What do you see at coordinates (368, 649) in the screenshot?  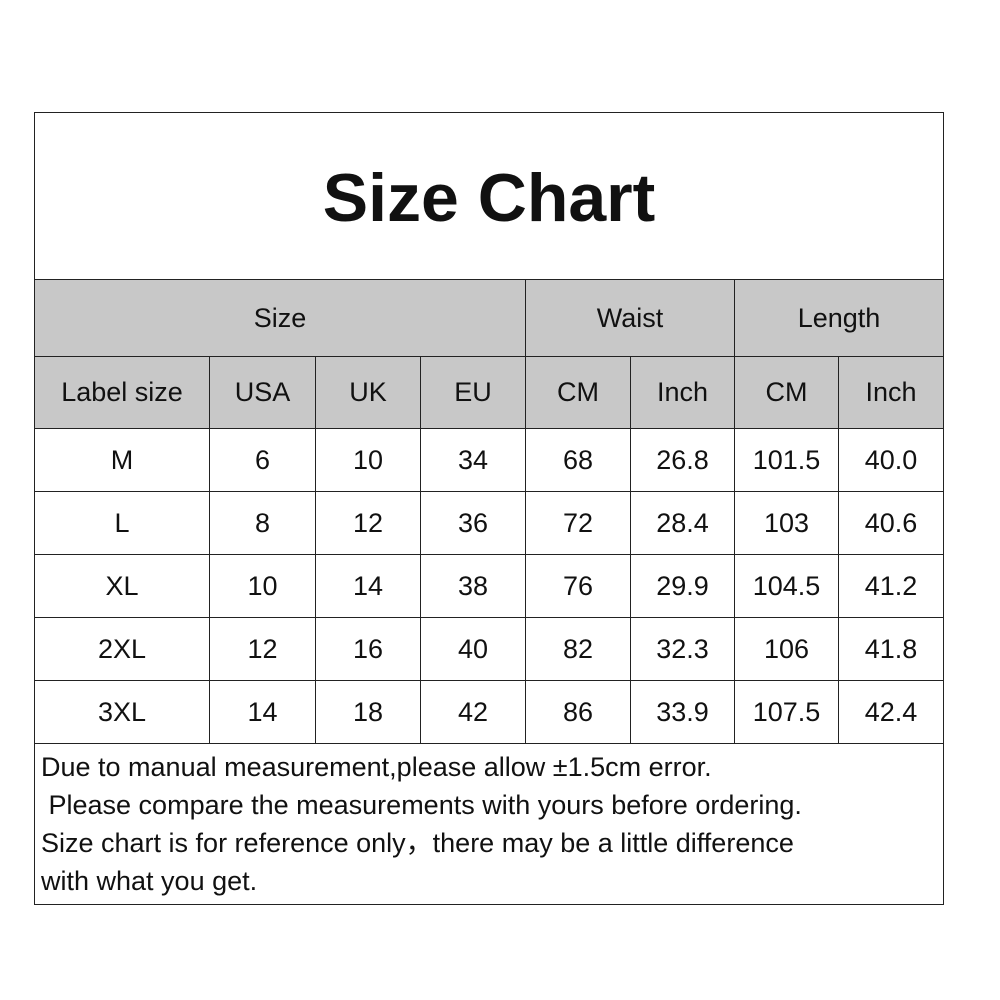 I see `table-cell: 16` at bounding box center [368, 649].